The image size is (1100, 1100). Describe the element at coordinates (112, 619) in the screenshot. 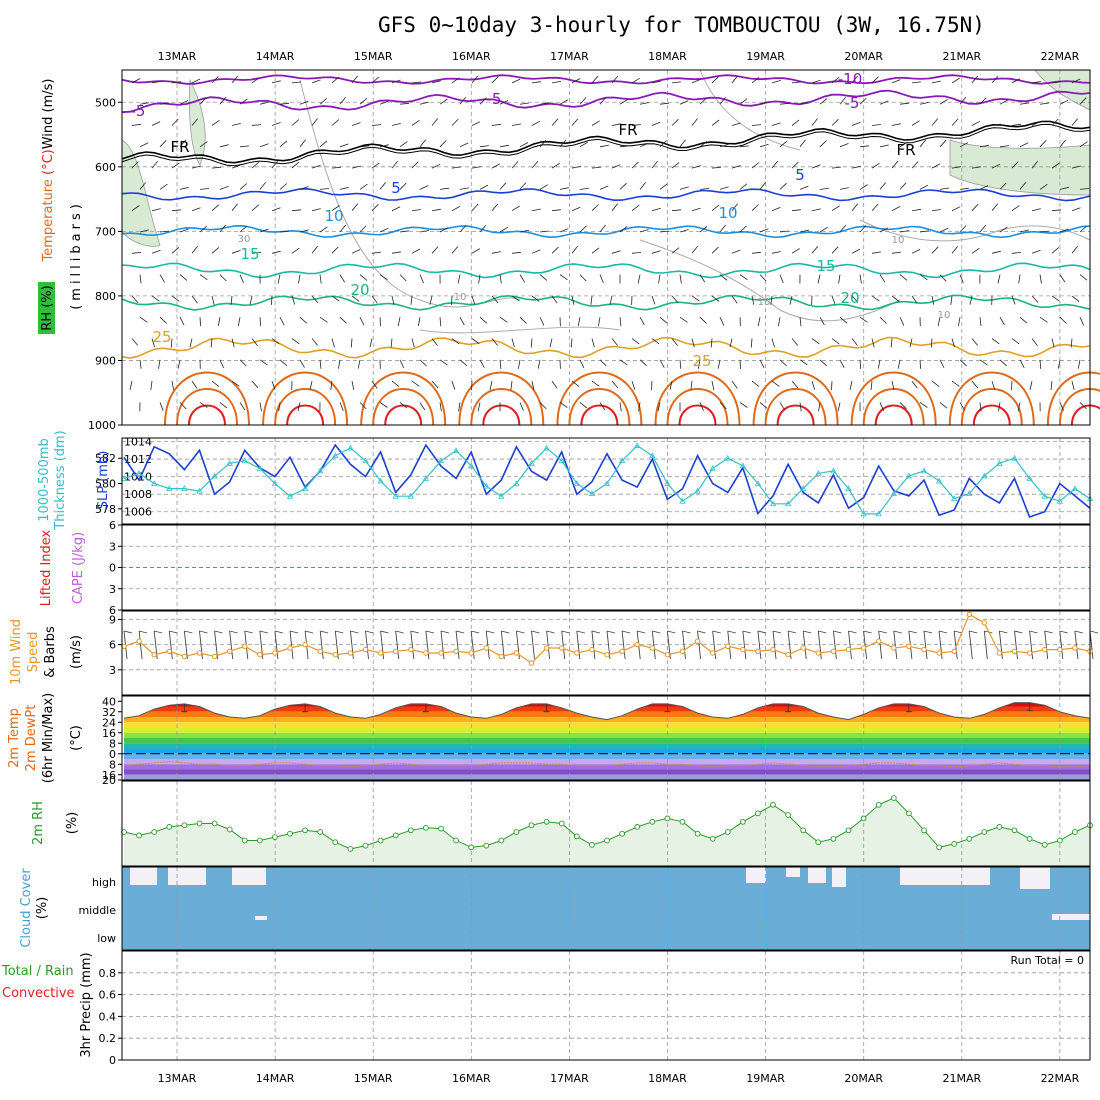

I see `wind-y-tick-label: 9` at that location.